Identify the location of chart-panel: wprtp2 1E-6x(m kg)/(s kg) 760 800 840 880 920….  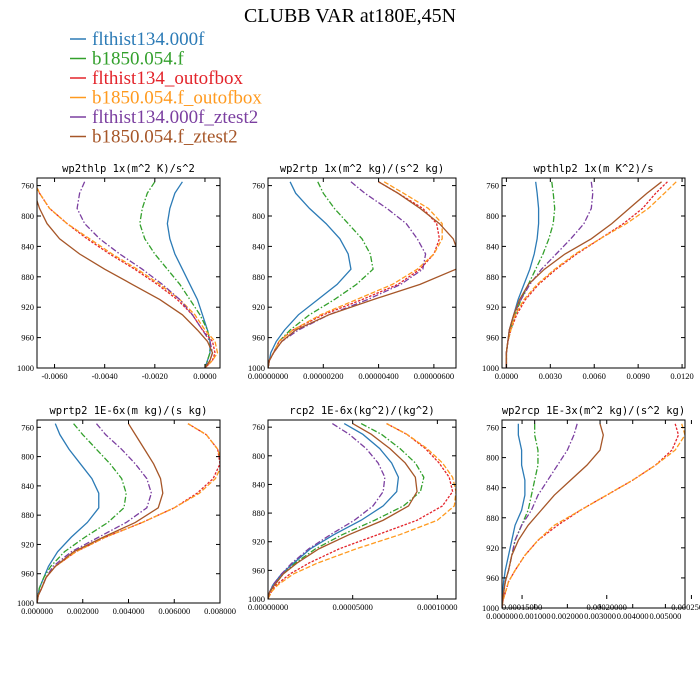
(126, 510).